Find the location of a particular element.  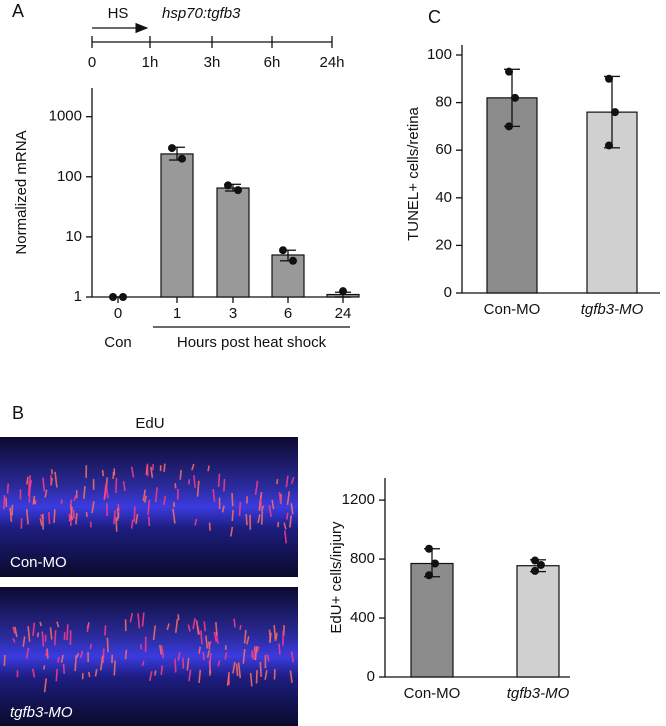

y-axis-label: EdU+ cells/injury is located at coordinates (336, 577).